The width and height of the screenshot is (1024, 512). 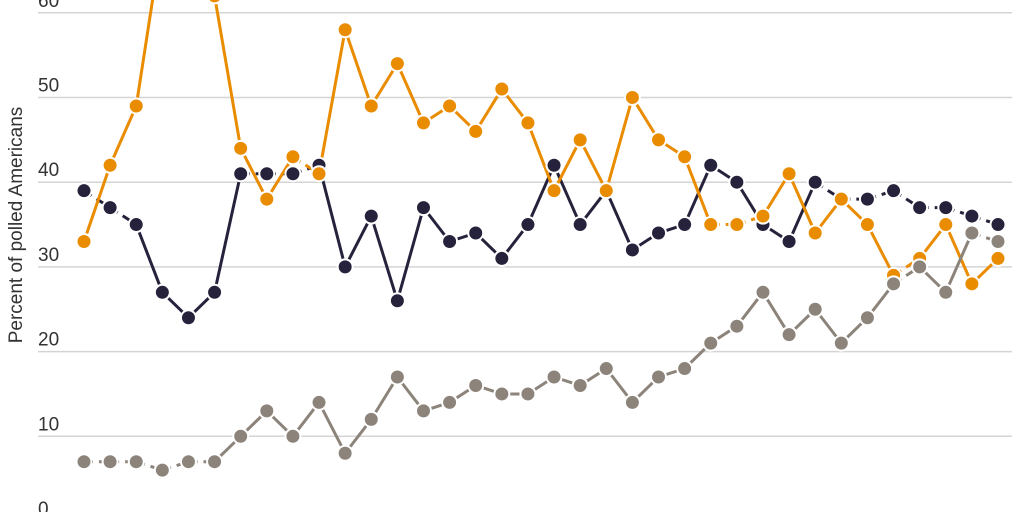 I want to click on y-tick-label: 10, so click(x=48, y=424).